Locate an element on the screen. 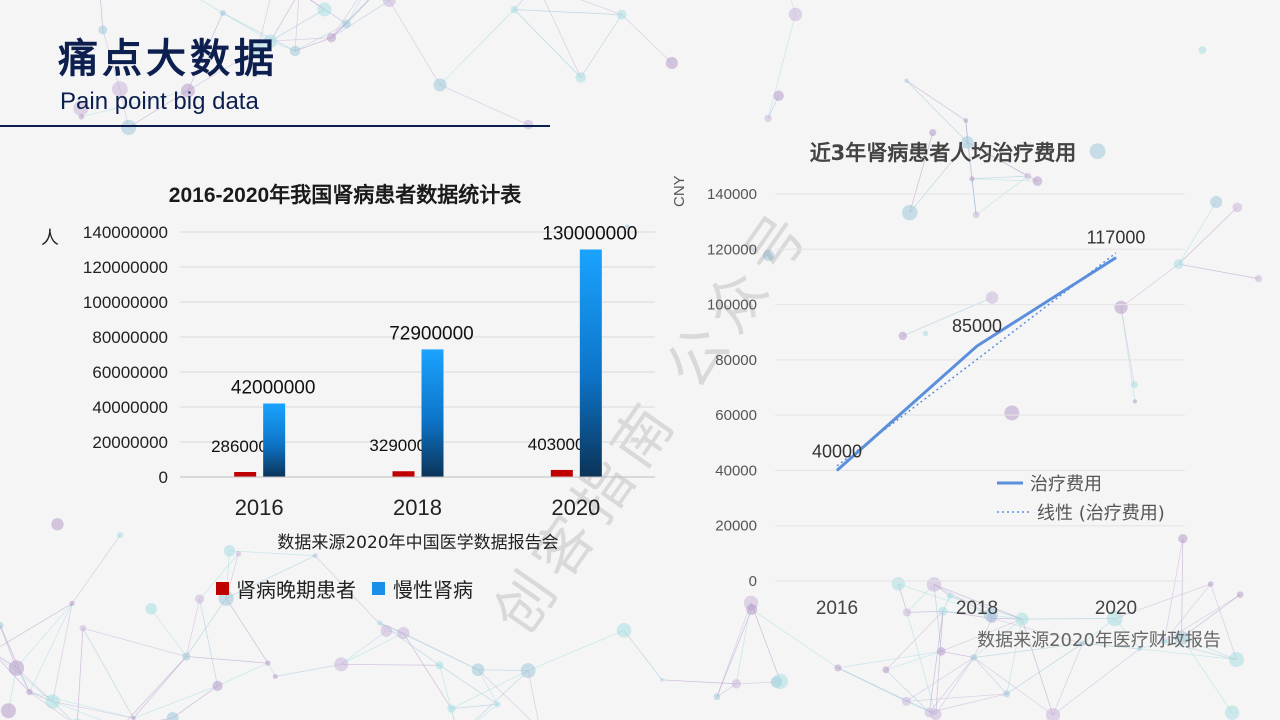  bar-label-late-stage-2018: 3290000 is located at coordinates (402, 445).